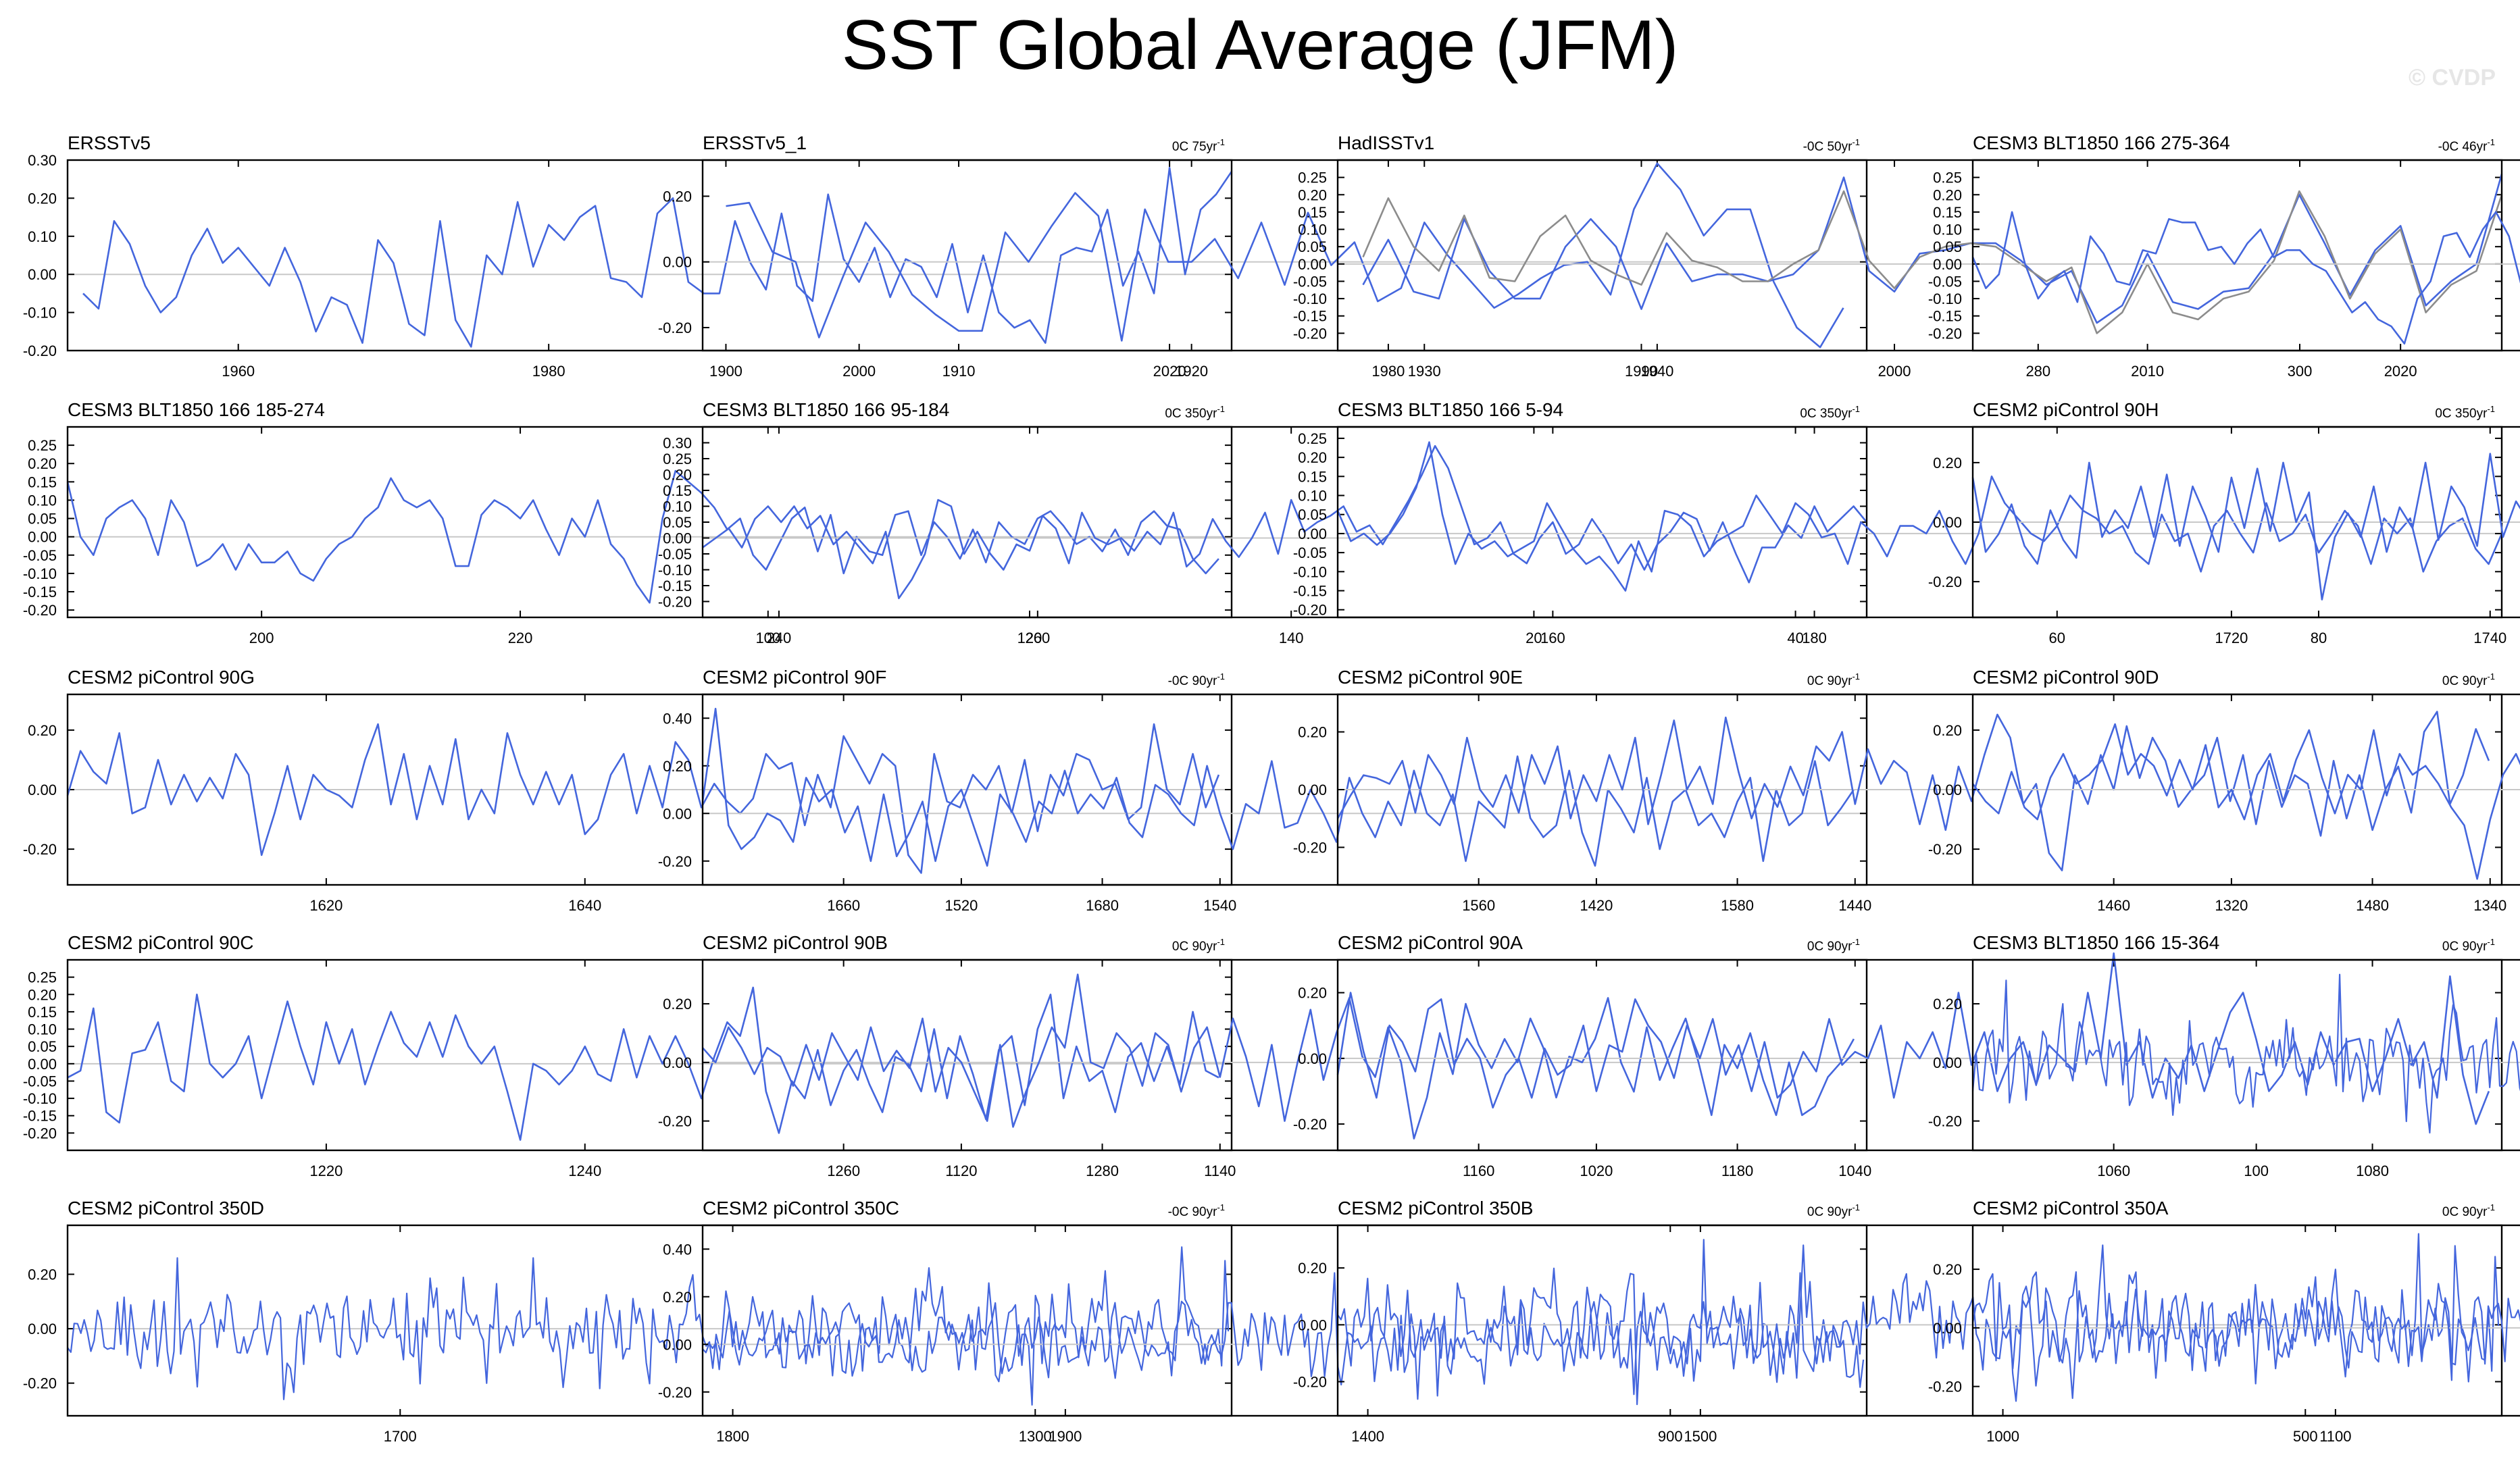  What do you see at coordinates (755, 142) in the screenshot?
I see `panel-title: ERSSTv5_1` at bounding box center [755, 142].